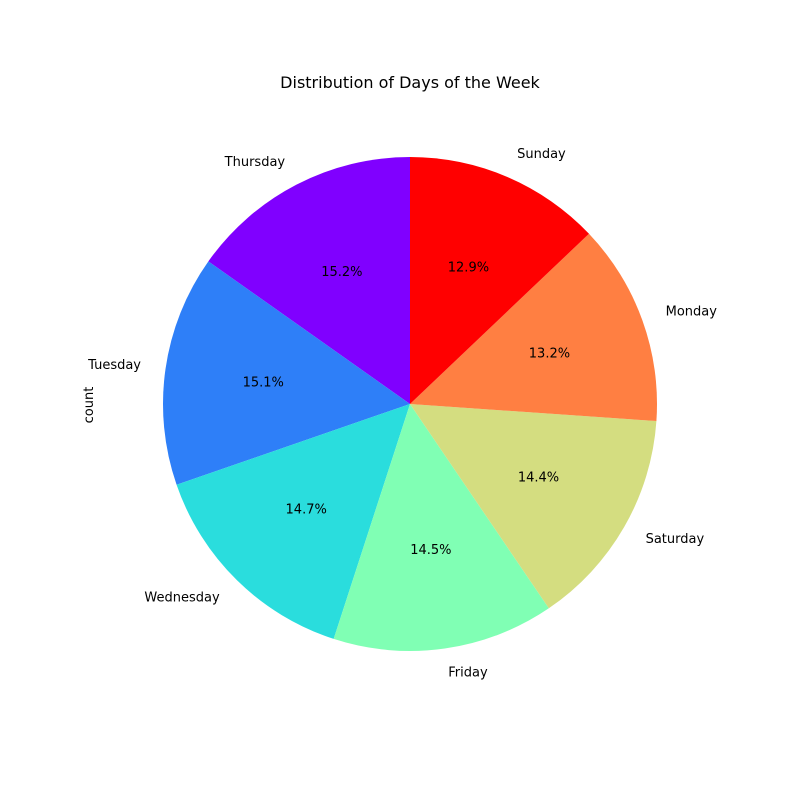 The width and height of the screenshot is (800, 800). What do you see at coordinates (468, 267) in the screenshot?
I see `pct-label-sunday: 12.9%` at bounding box center [468, 267].